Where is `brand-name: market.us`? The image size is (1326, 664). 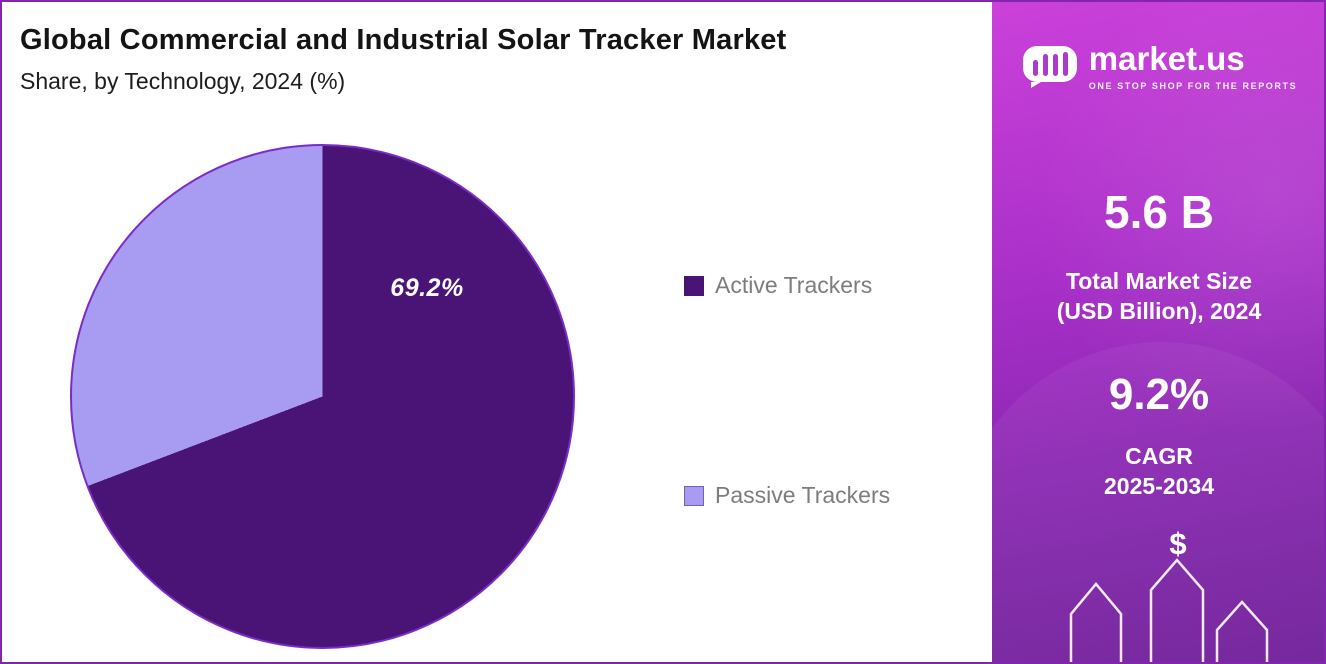
brand-name: market.us is located at coordinates (1166, 58).